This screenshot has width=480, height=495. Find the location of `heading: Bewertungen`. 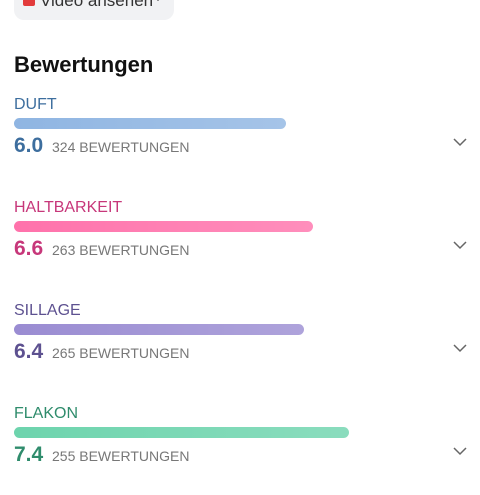

heading: Bewertungen is located at coordinates (84, 64).